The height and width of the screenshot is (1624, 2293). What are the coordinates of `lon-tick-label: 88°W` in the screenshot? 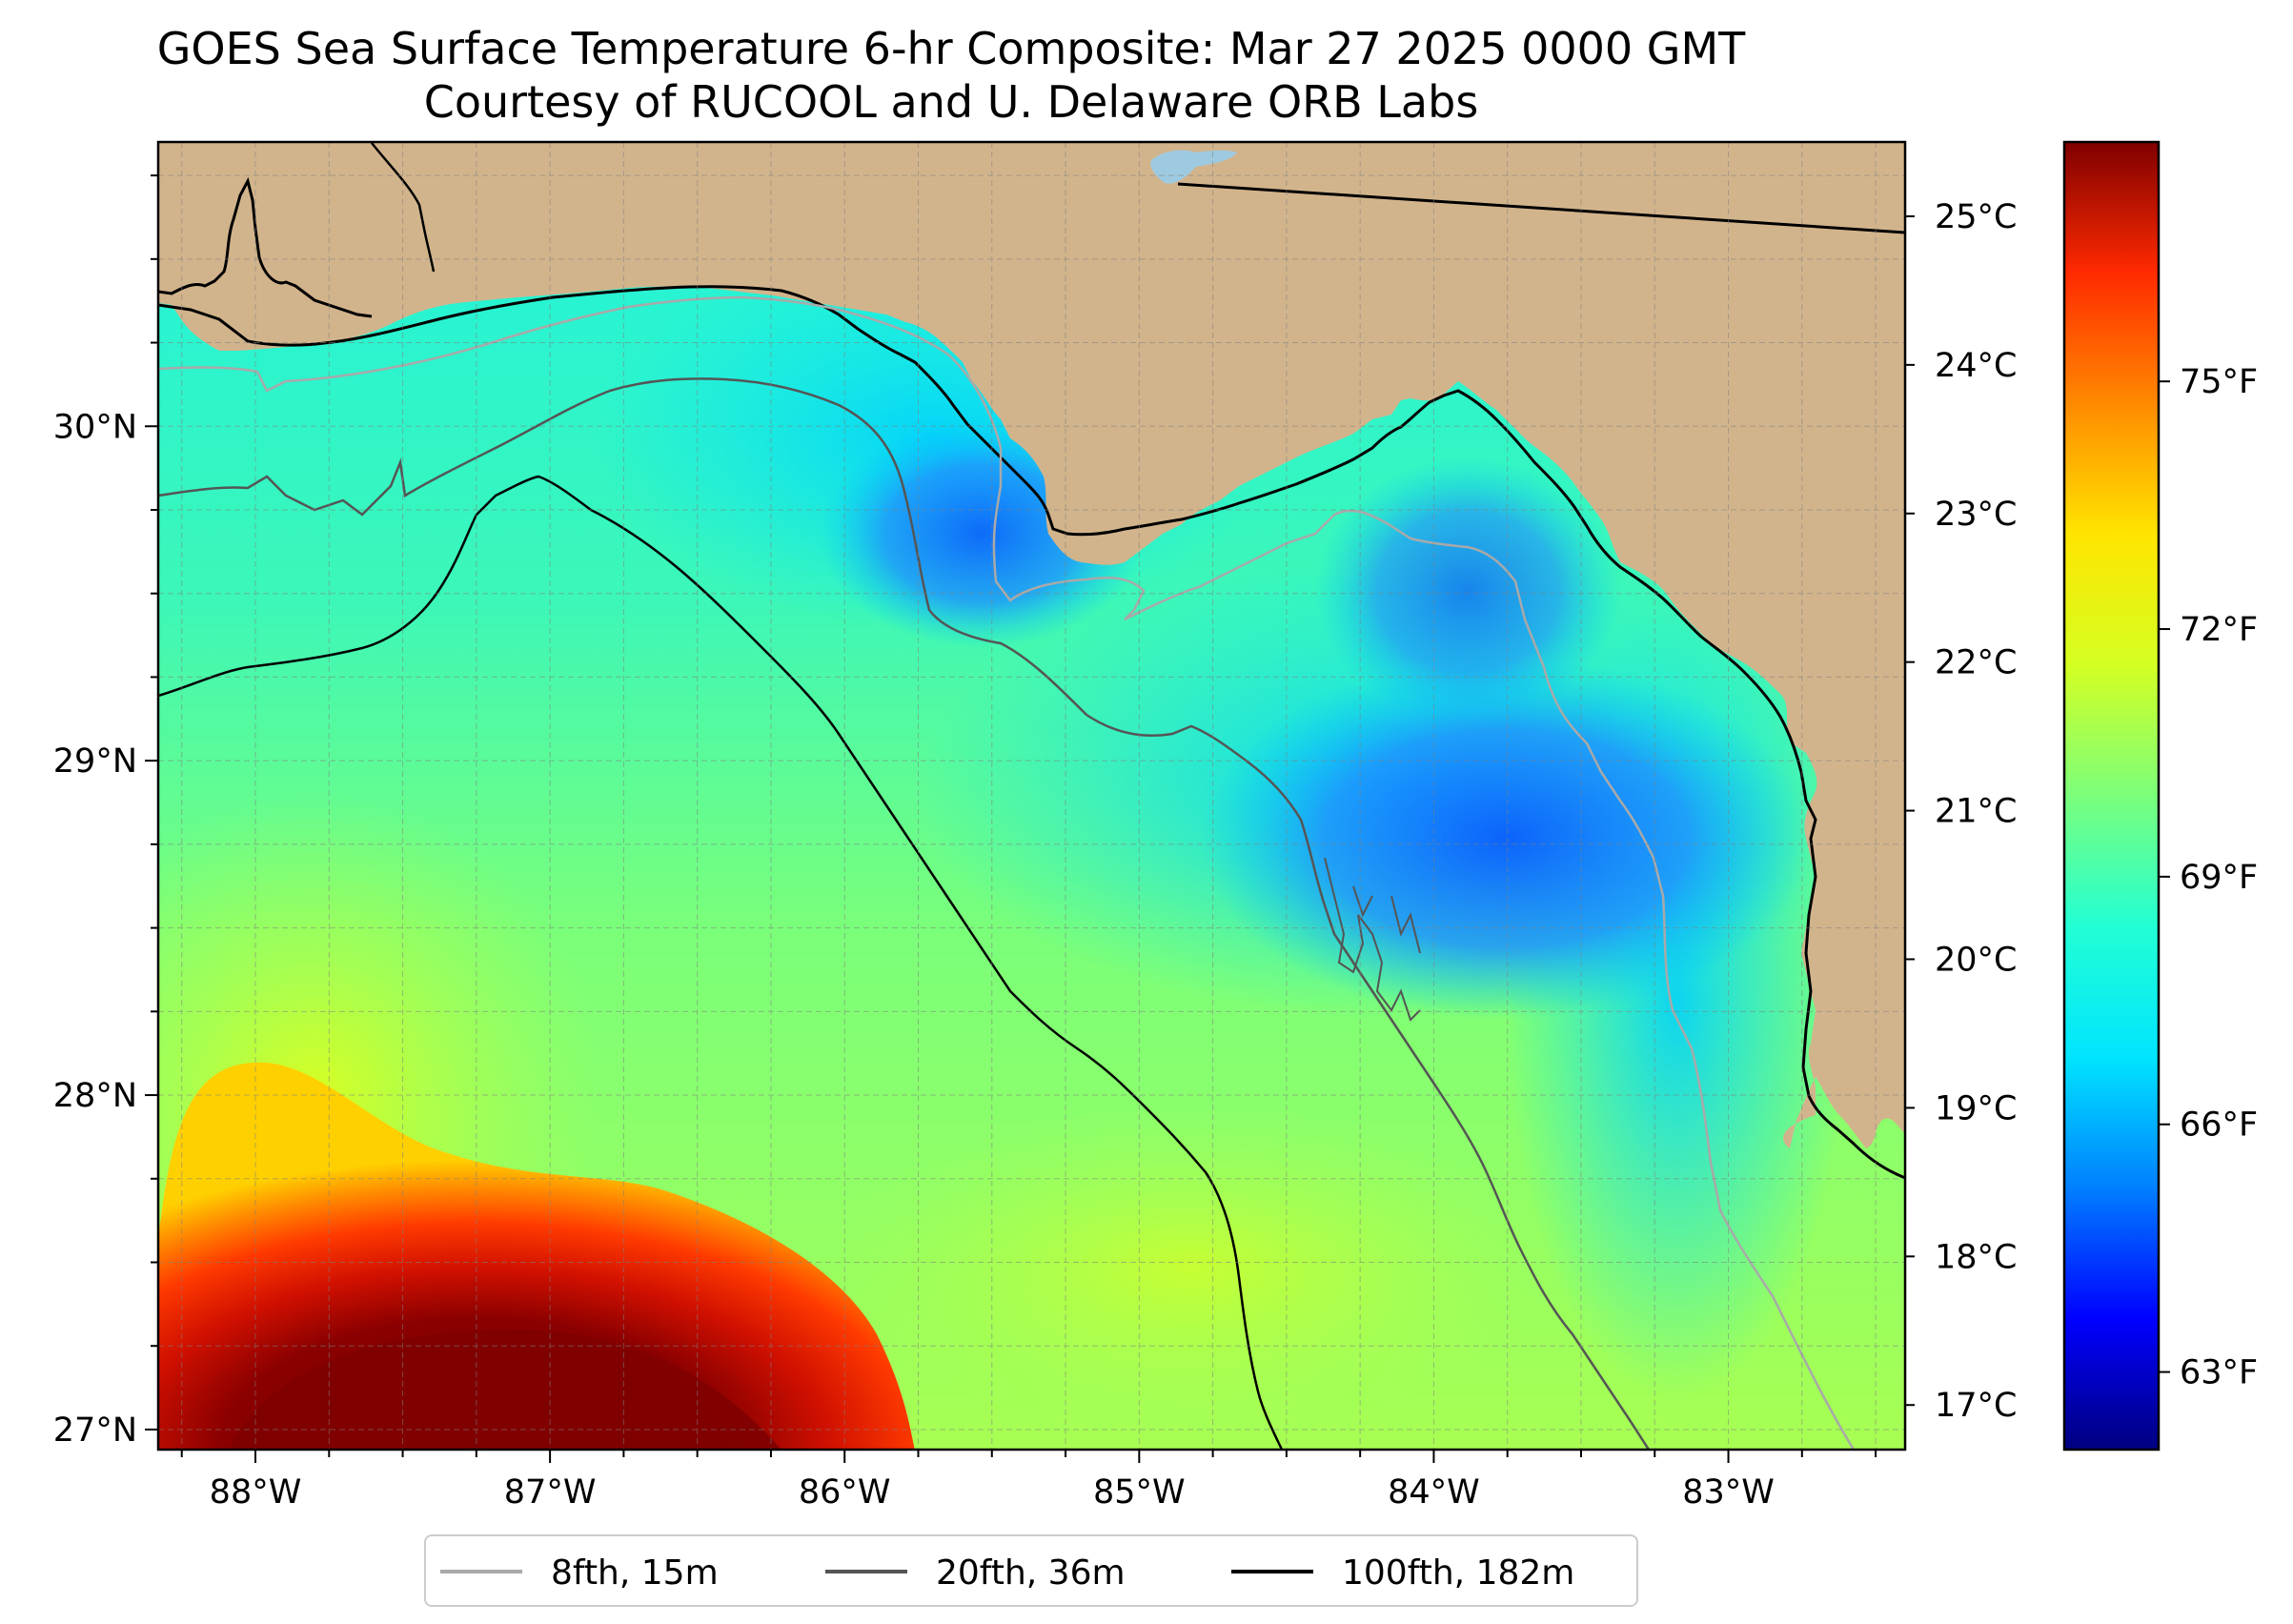 It's located at (256, 1492).